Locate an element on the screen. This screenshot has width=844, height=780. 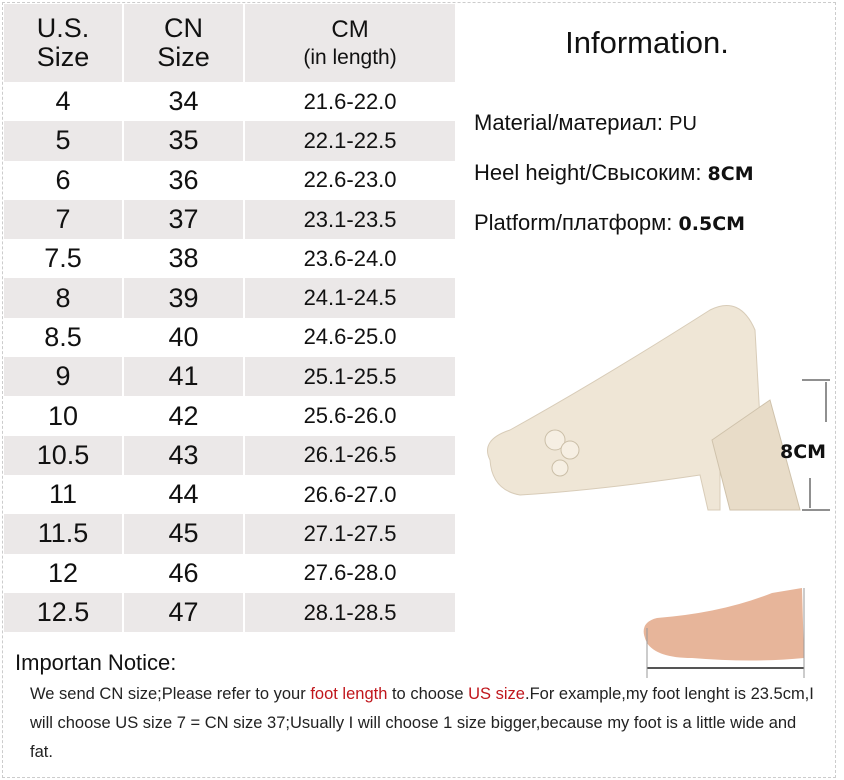
table-row: 10 42 25.6-26.0 is located at coordinates (230, 416).